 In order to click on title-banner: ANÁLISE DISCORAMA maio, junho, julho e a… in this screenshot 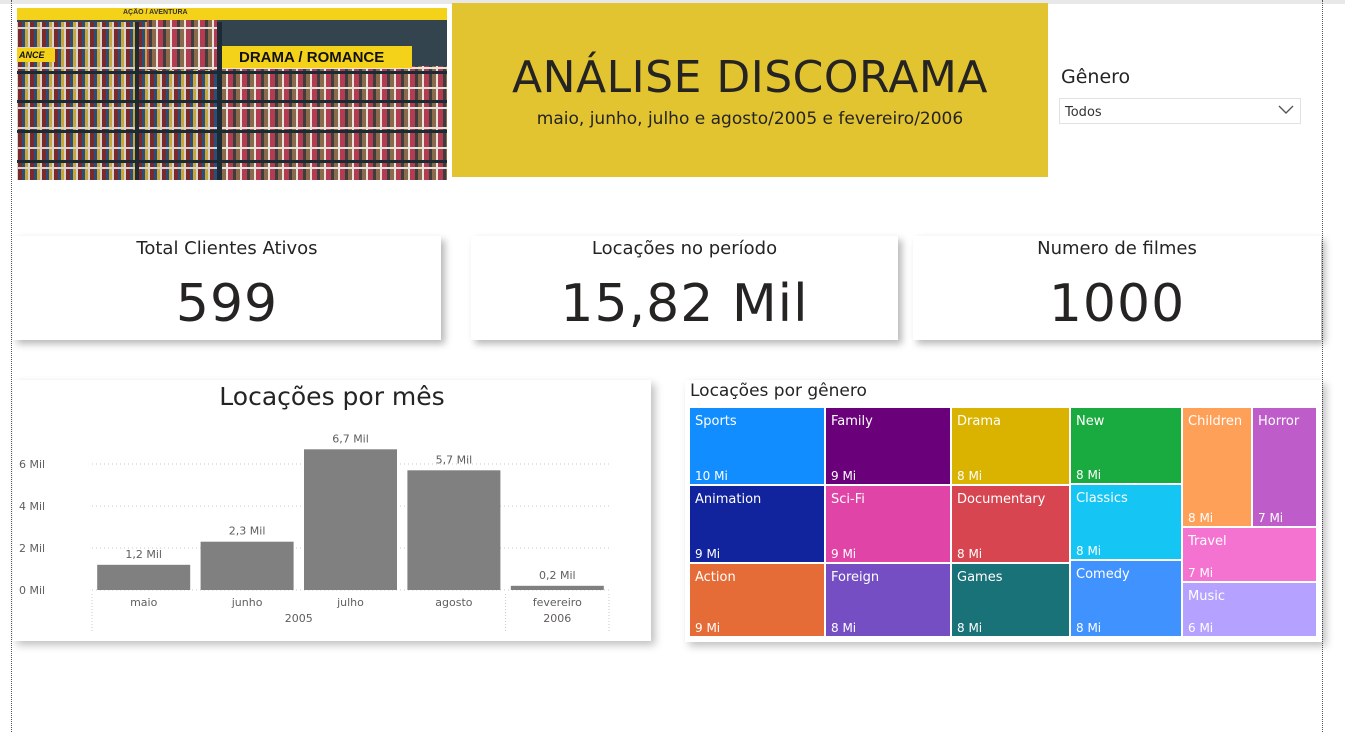, I will do `click(750, 90)`.